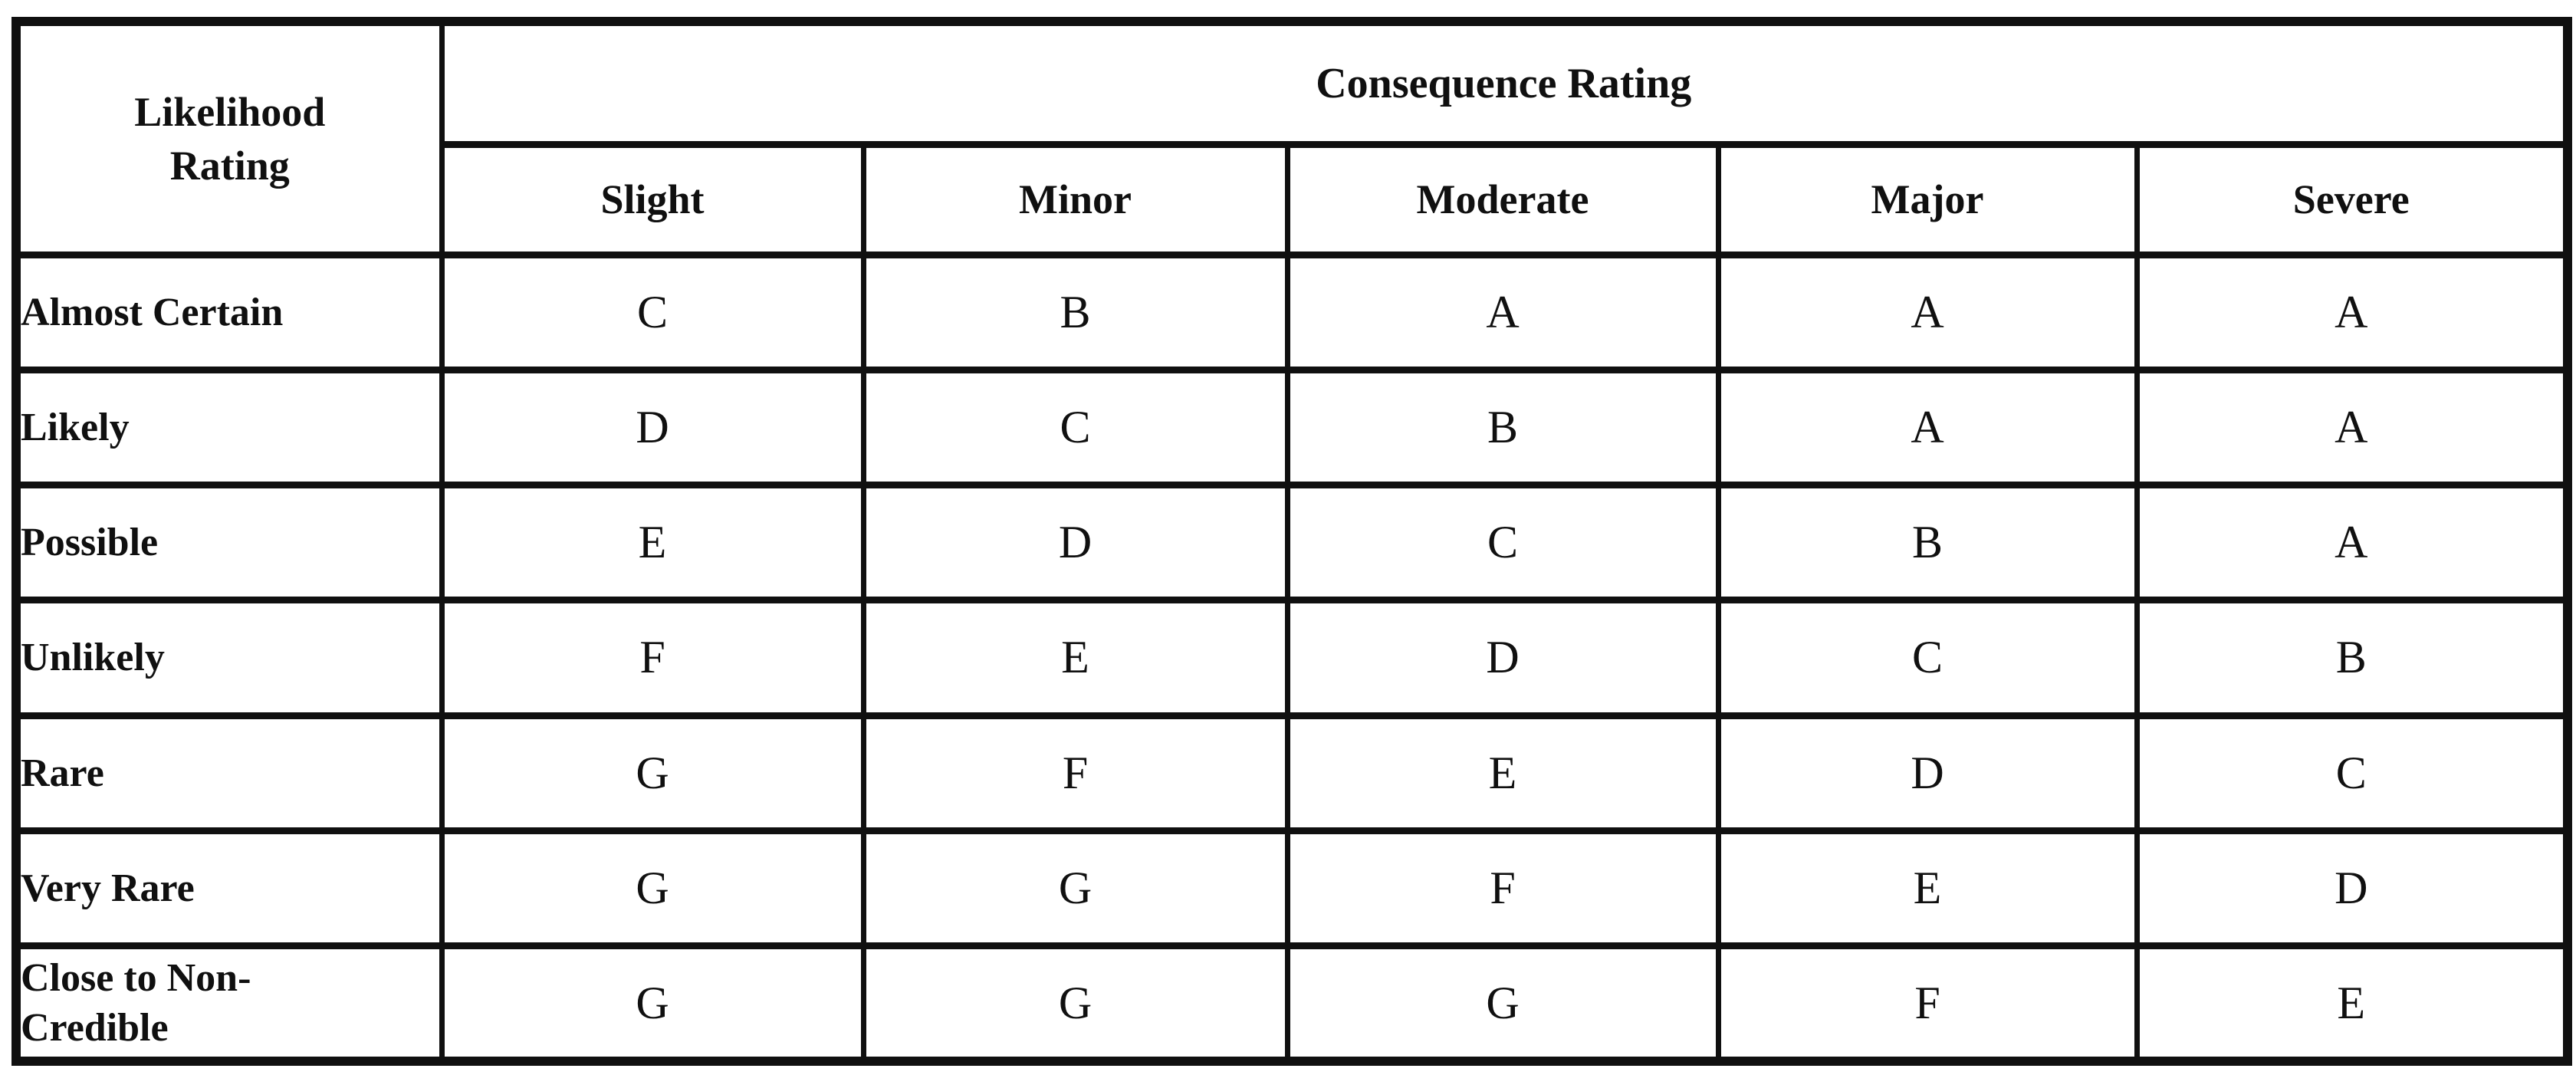 The image size is (2576, 1075). I want to click on row-label: Very Rare, so click(229, 889).